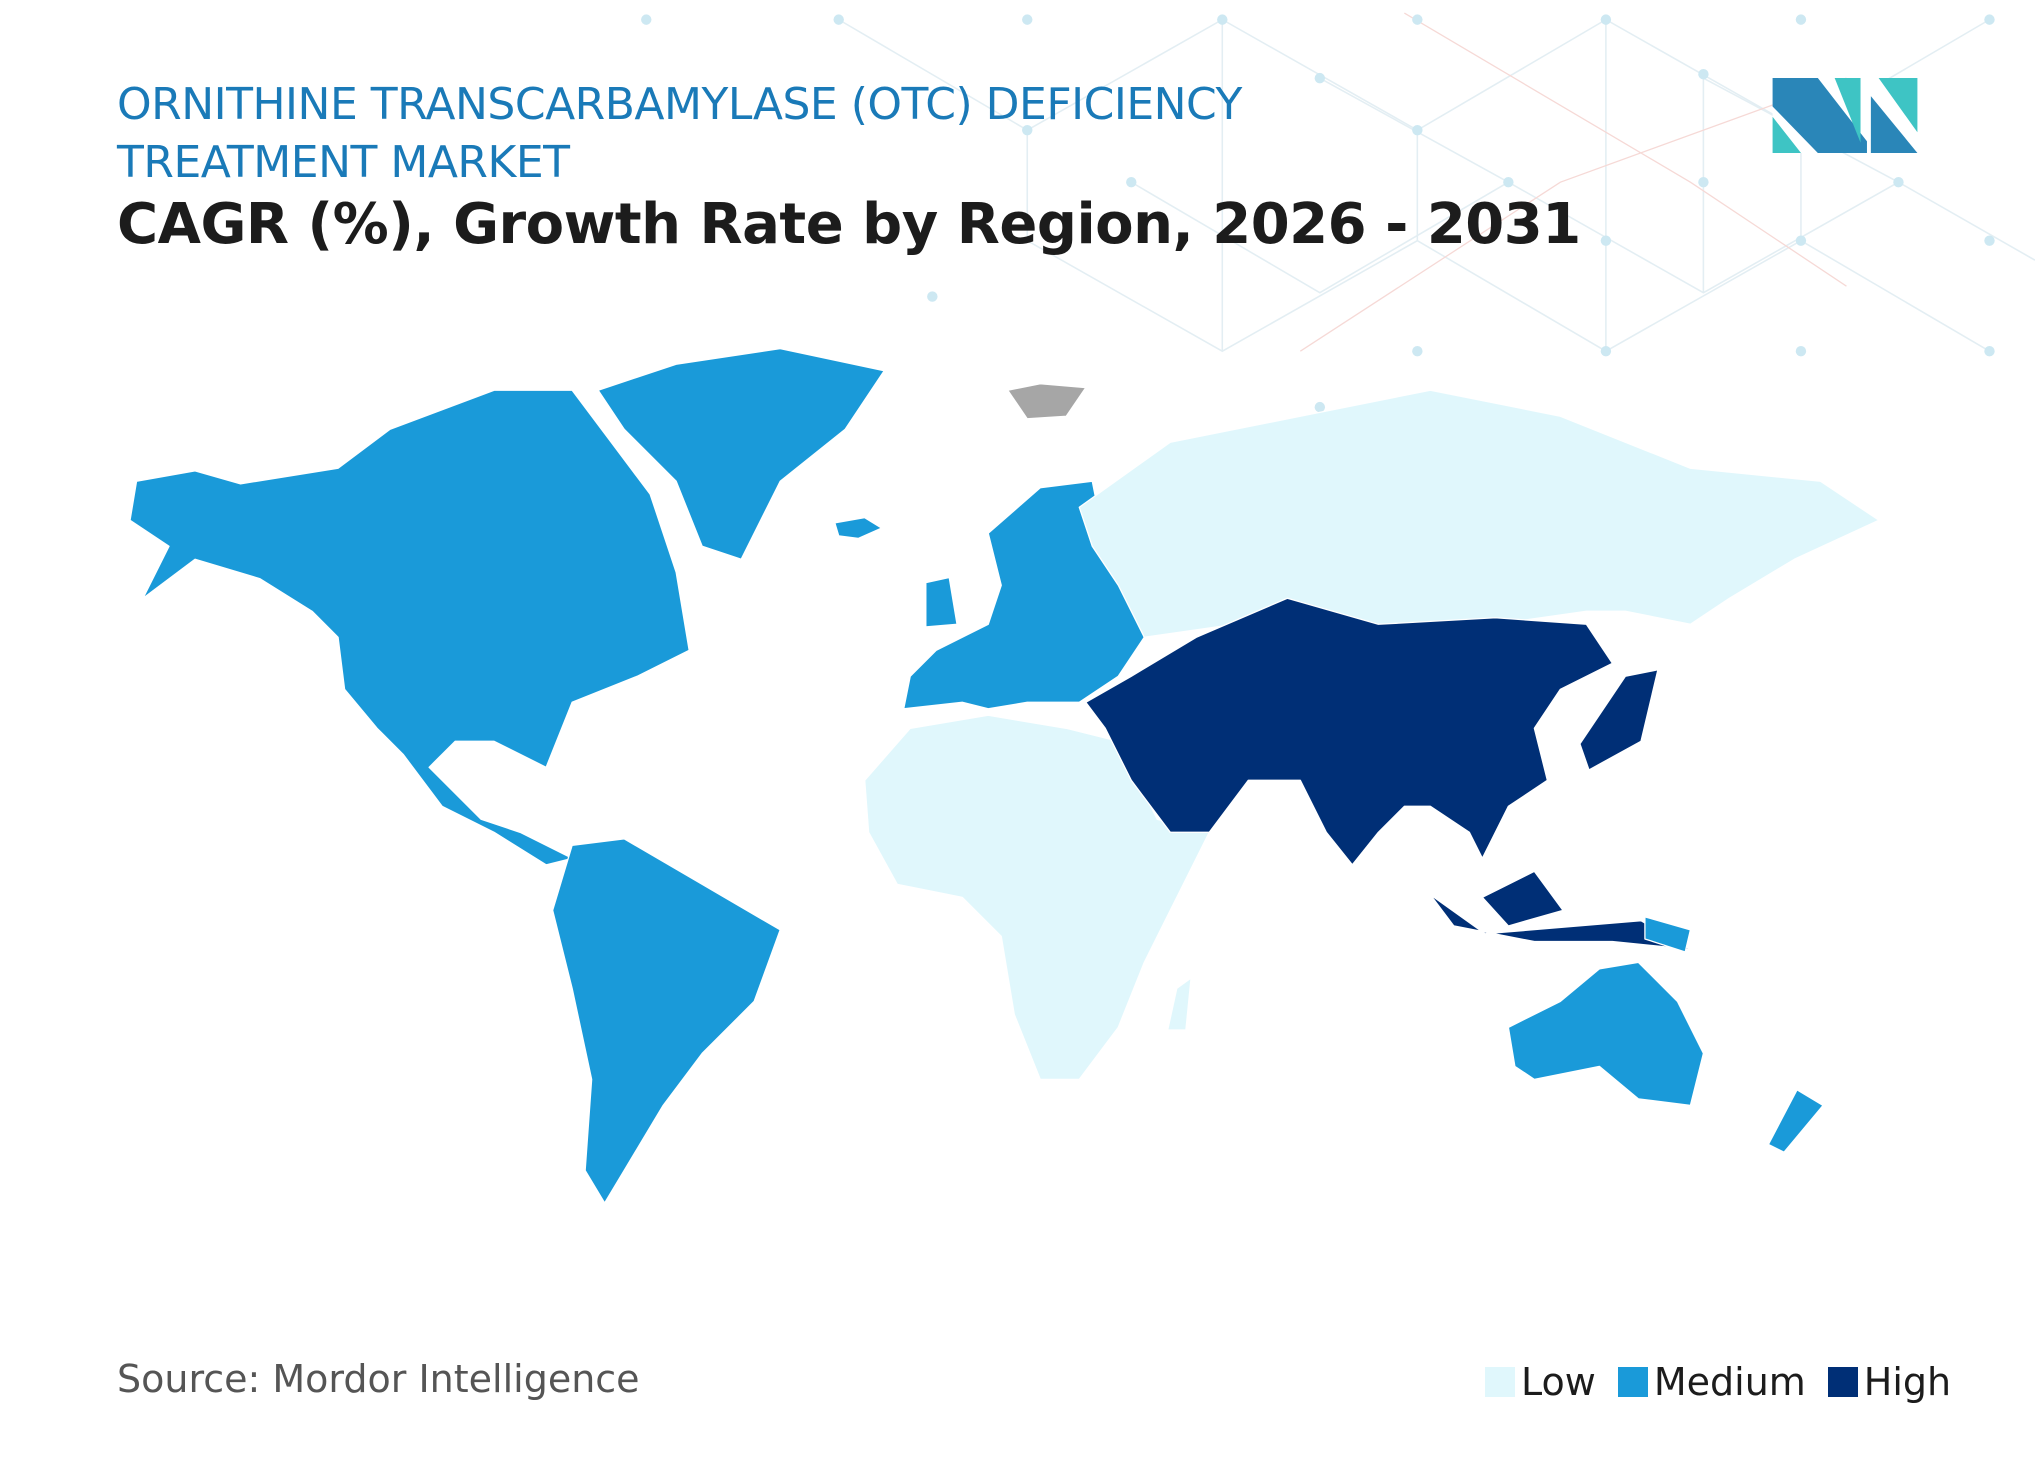 Image resolution: width=2035 pixels, height=1480 pixels. What do you see at coordinates (1522, 898) in the screenshot?
I see `region-borneo` at bounding box center [1522, 898].